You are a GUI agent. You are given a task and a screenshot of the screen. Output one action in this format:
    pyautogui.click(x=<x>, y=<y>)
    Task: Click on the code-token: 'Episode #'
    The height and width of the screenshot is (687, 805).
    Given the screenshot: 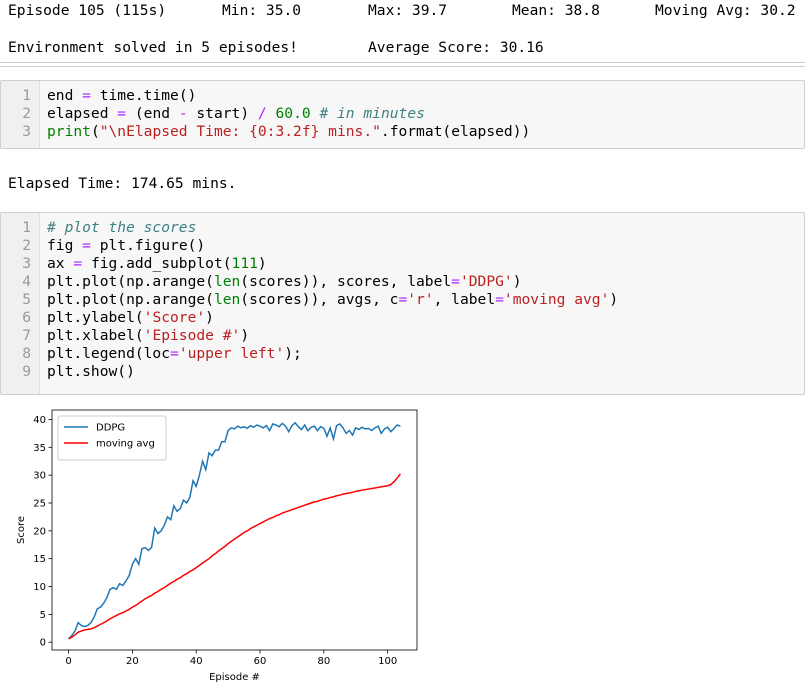 What is the action you would take?
    pyautogui.click(x=192, y=335)
    